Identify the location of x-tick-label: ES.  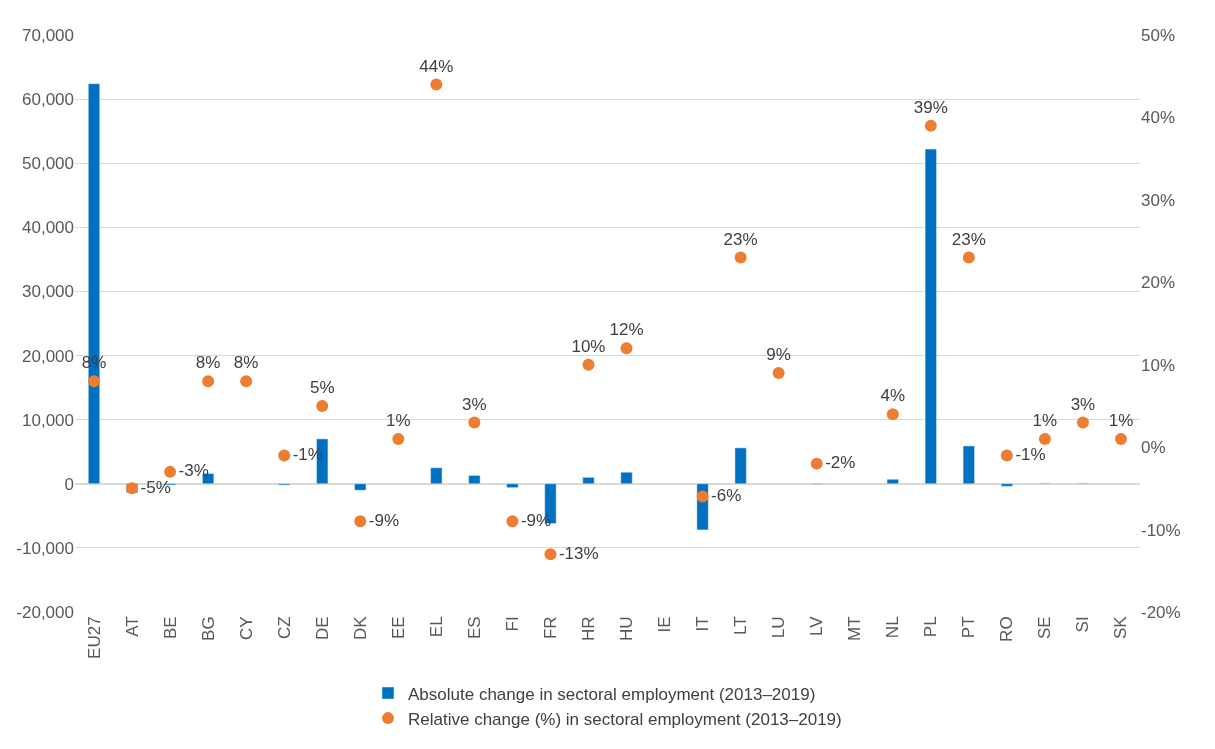
(474, 628).